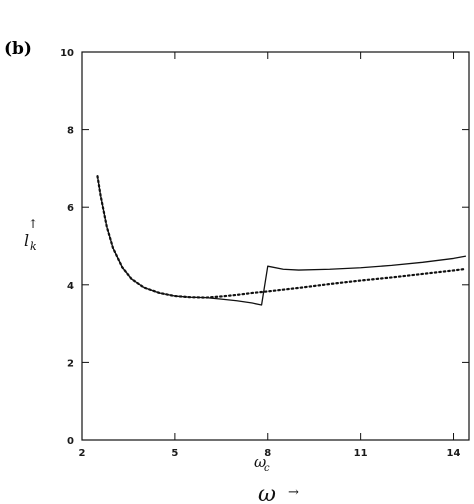 The image size is (474, 504). I want to click on y-tick-label: 8, so click(70, 131).